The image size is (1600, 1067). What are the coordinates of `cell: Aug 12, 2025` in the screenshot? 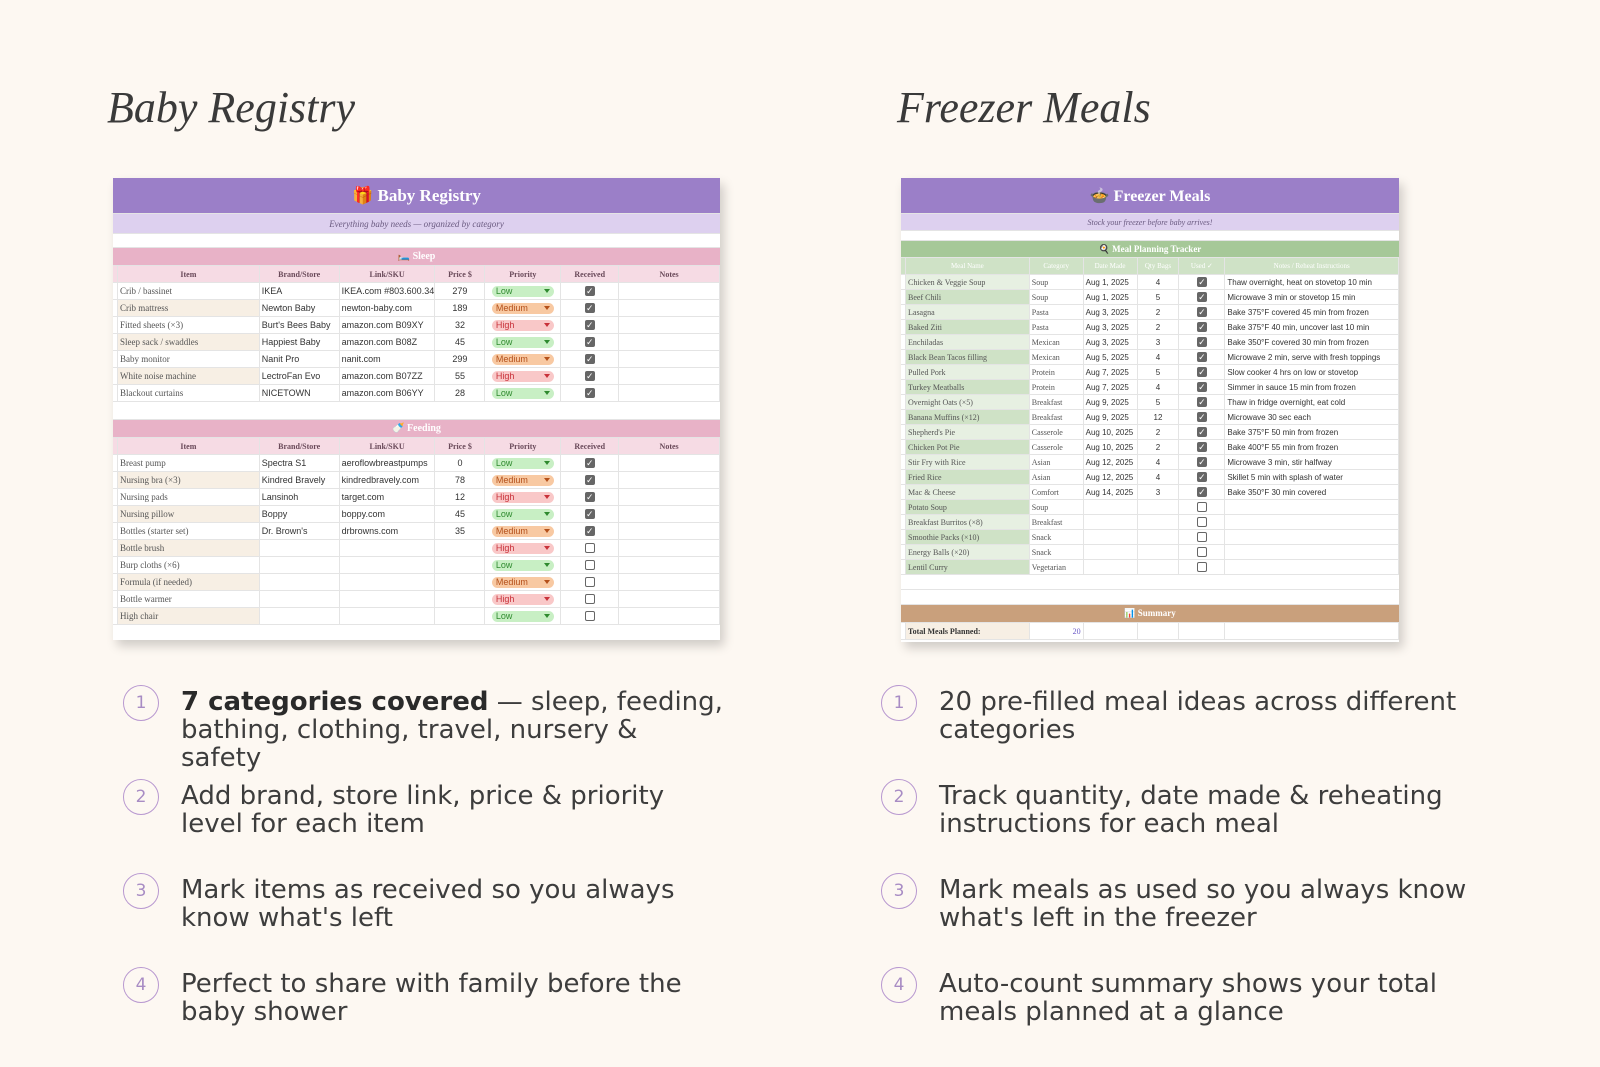 It's located at (1111, 462).